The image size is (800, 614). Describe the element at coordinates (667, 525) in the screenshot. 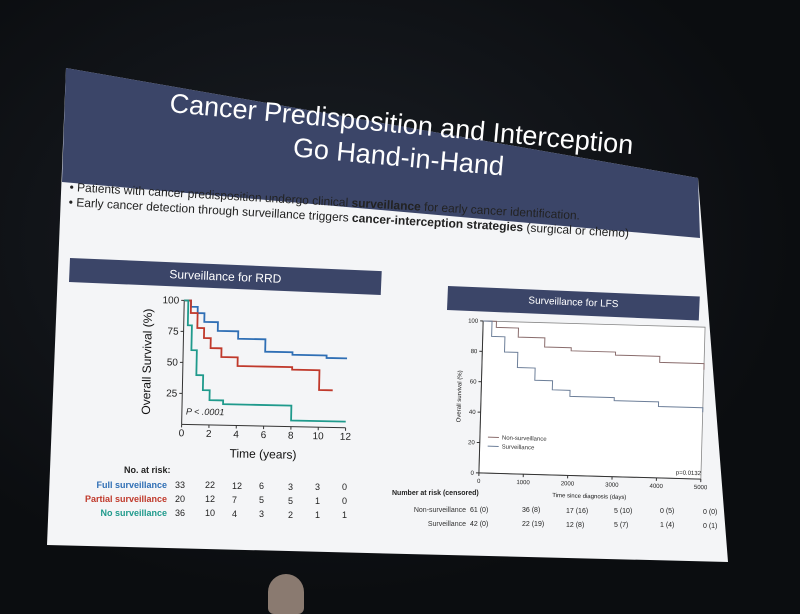

I see `risk-cell: 1 (4)` at that location.